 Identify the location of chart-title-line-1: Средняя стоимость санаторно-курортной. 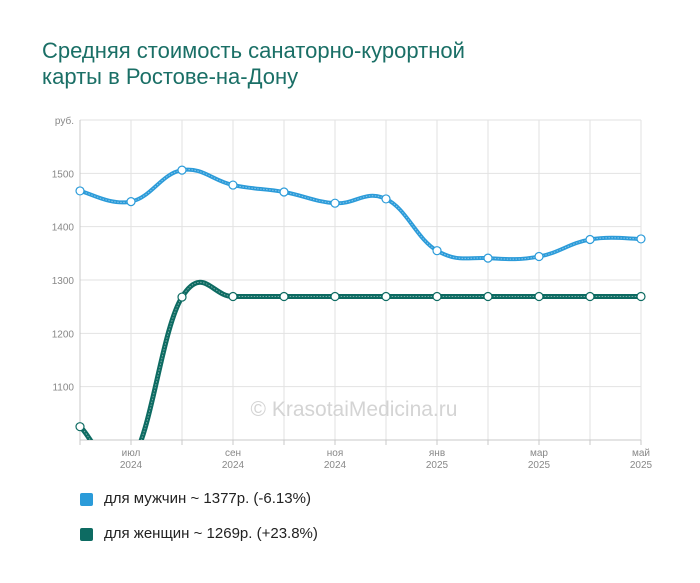
(253, 50).